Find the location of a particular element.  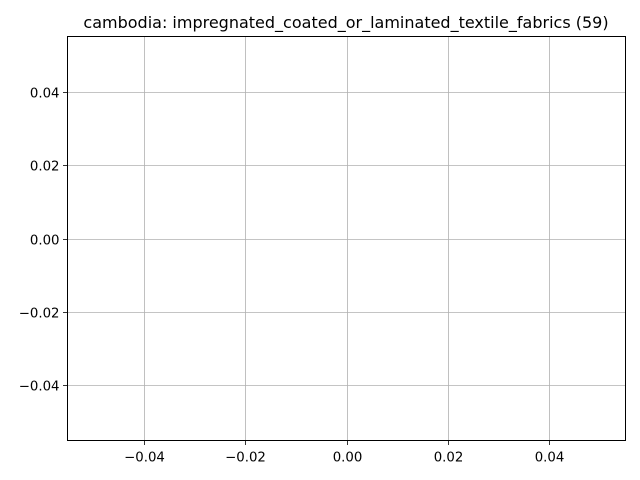

x-tick-label: 0.02 is located at coordinates (449, 458).